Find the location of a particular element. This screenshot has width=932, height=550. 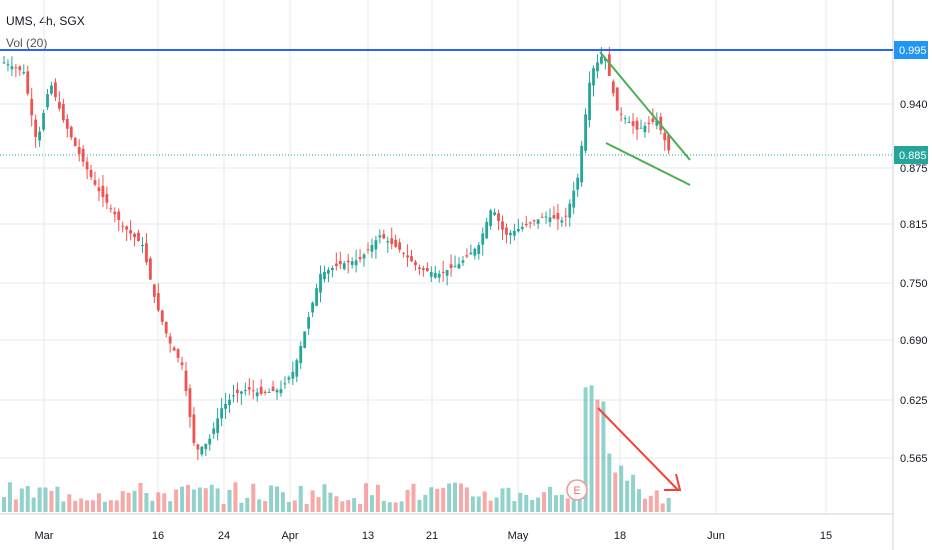

x-tick-label: 21 is located at coordinates (432, 536).